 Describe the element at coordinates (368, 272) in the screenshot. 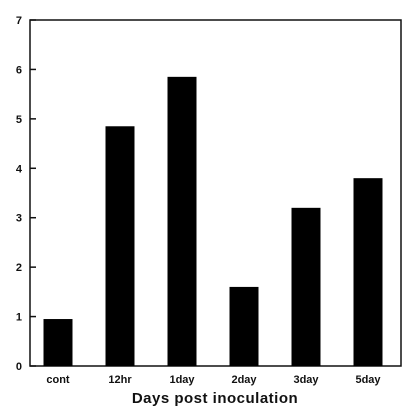

I see `bar-5day` at that location.